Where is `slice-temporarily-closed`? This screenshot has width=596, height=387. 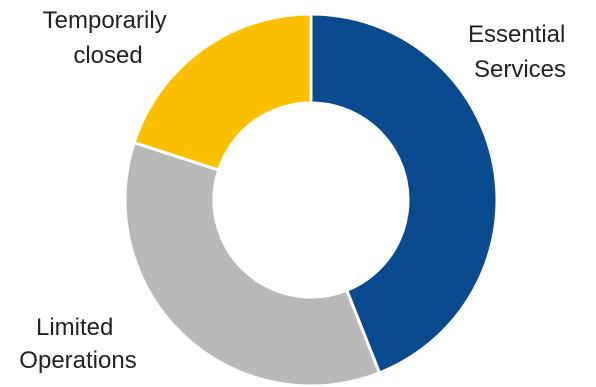
slice-temporarily-closed is located at coordinates (222, 92).